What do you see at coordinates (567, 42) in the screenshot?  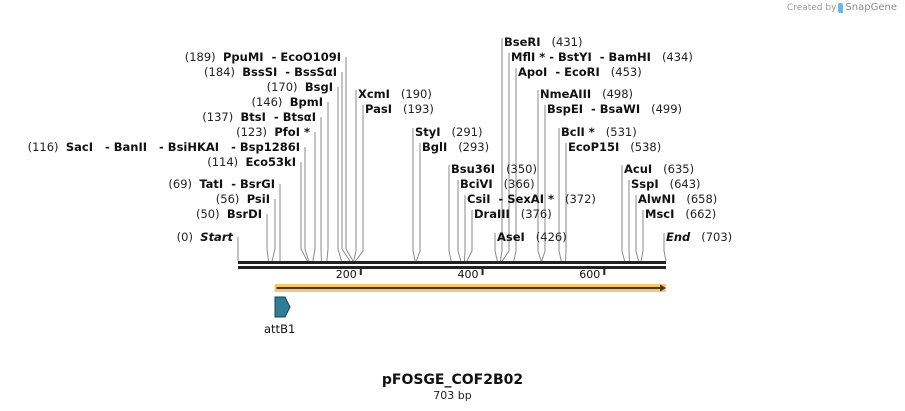 I see `site-position: (431)` at bounding box center [567, 42].